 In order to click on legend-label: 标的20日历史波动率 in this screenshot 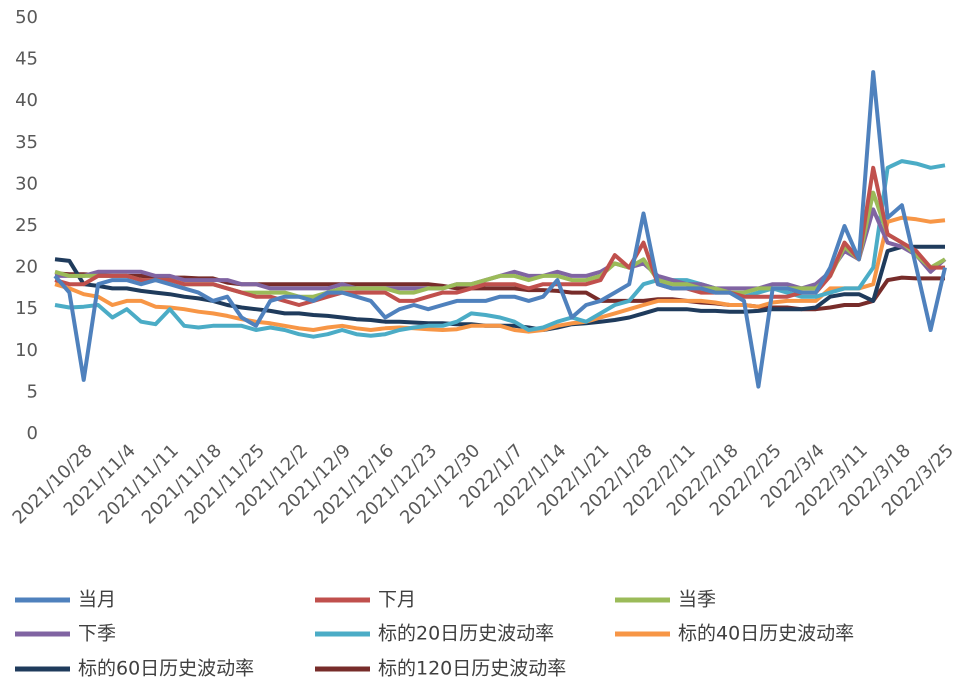, I will do `click(466, 634)`.